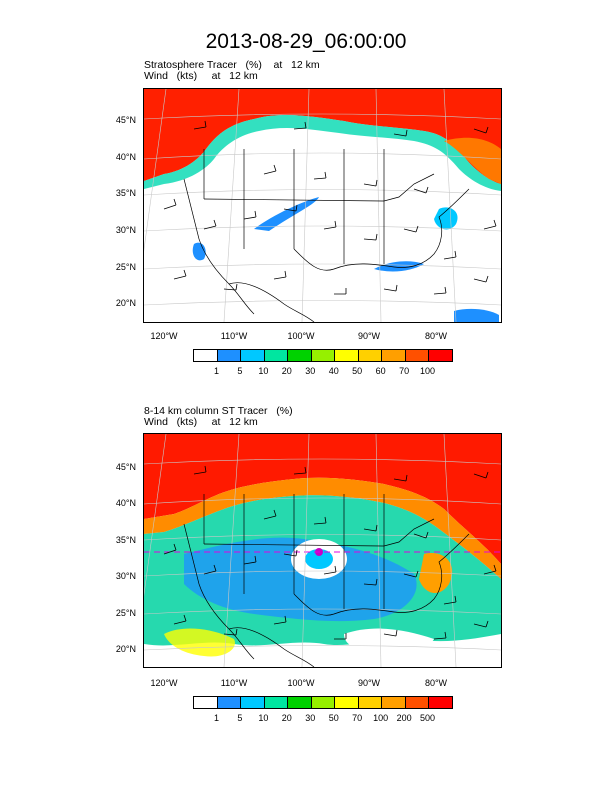 The width and height of the screenshot is (612, 792). Describe the element at coordinates (436, 336) in the screenshot. I see `panel1-lon-label: 80°W` at that location.